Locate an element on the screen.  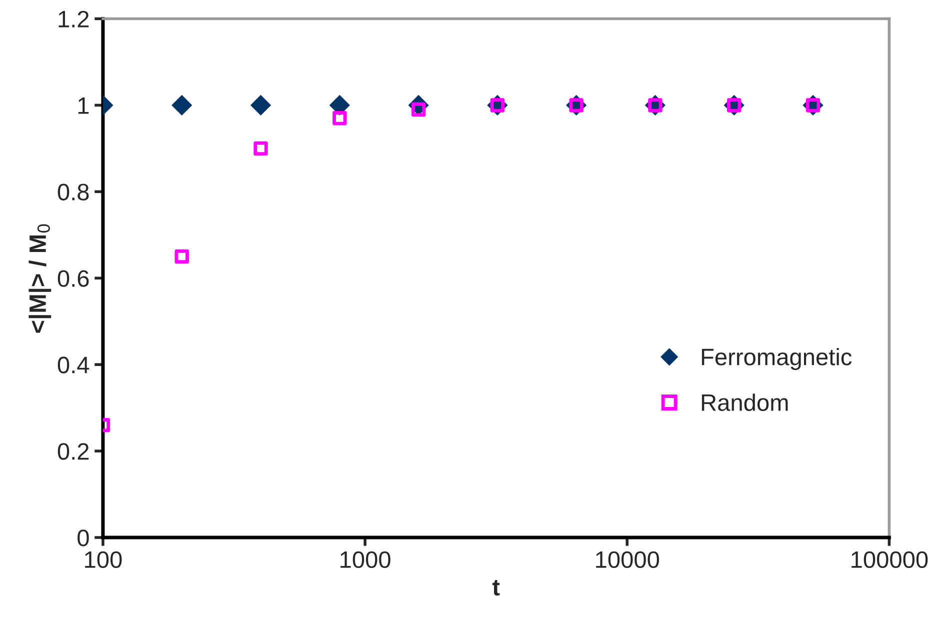
x-tick-label: 100000 is located at coordinates (890, 559).